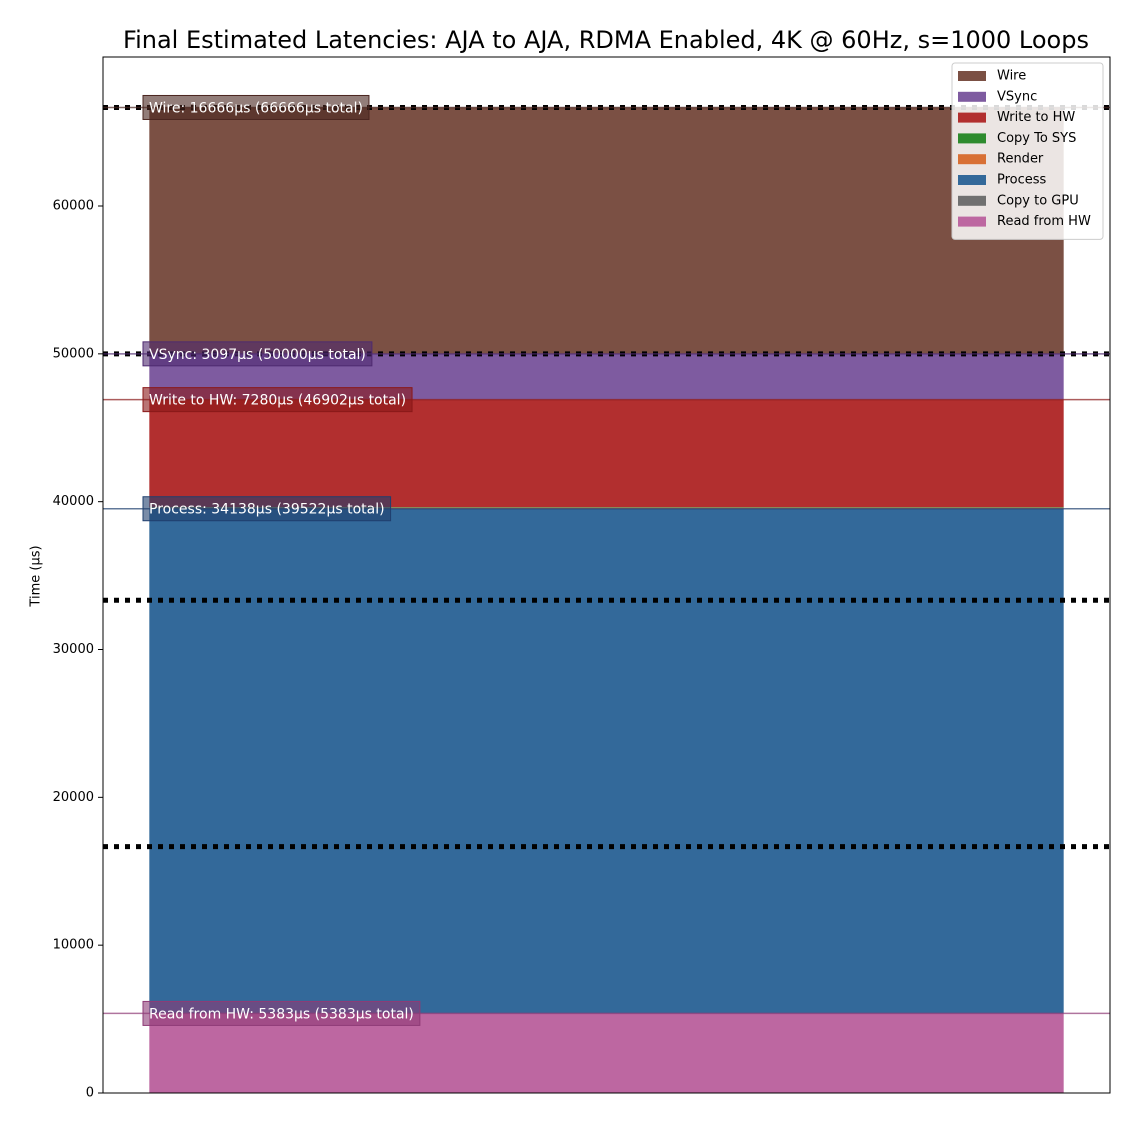  Describe the element at coordinates (73, 649) in the screenshot. I see `y-tick-label: 30000` at that location.